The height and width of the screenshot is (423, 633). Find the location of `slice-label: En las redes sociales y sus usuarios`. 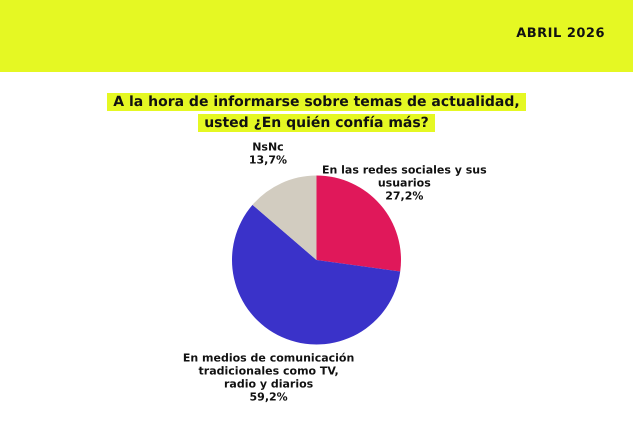

slice-label: En las redes sociales y sus usuarios is located at coordinates (405, 176).